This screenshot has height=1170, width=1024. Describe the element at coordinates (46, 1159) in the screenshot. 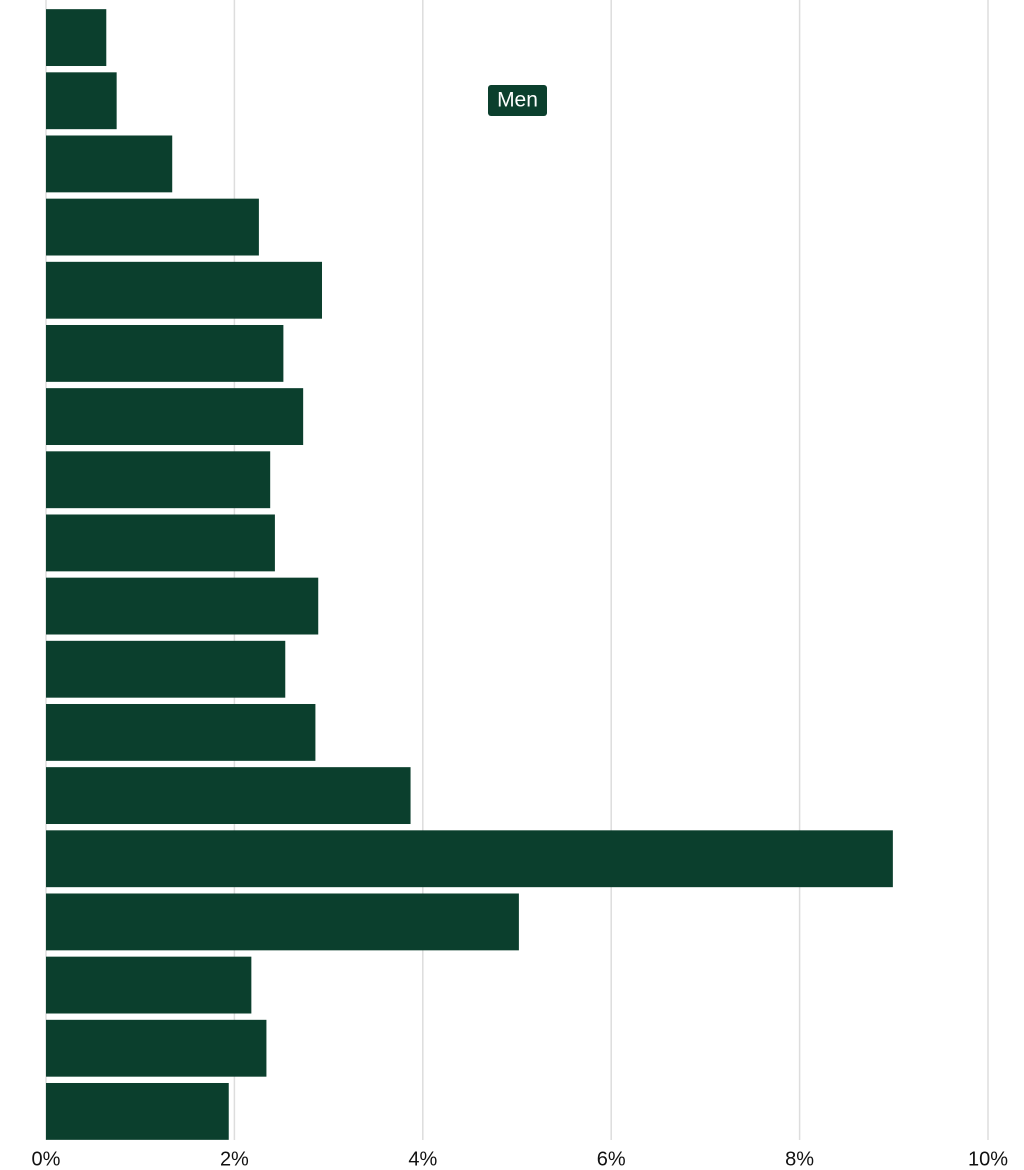

I see `x-tick-label: 0%` at that location.